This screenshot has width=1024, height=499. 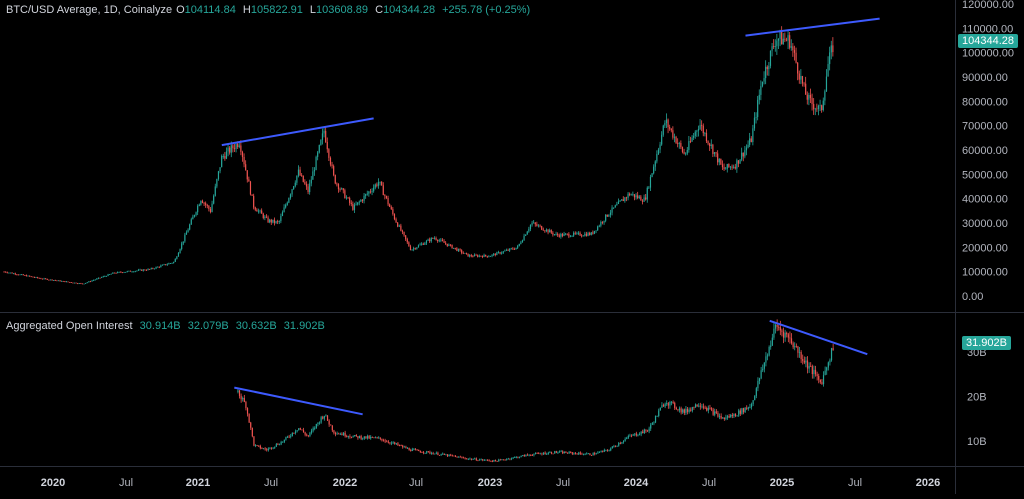 What do you see at coordinates (987, 29) in the screenshot?
I see `price-axis-tick: 110000.00` at bounding box center [987, 29].